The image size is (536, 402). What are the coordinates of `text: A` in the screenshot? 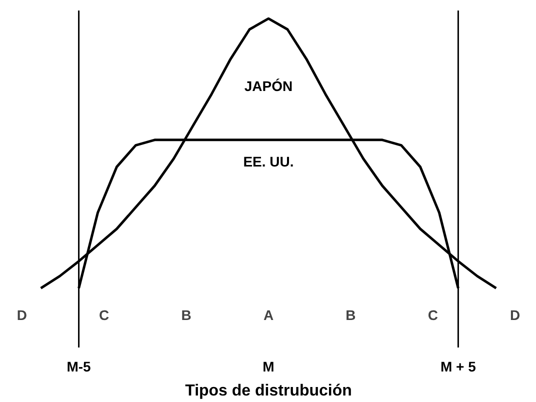 It's located at (268, 315).